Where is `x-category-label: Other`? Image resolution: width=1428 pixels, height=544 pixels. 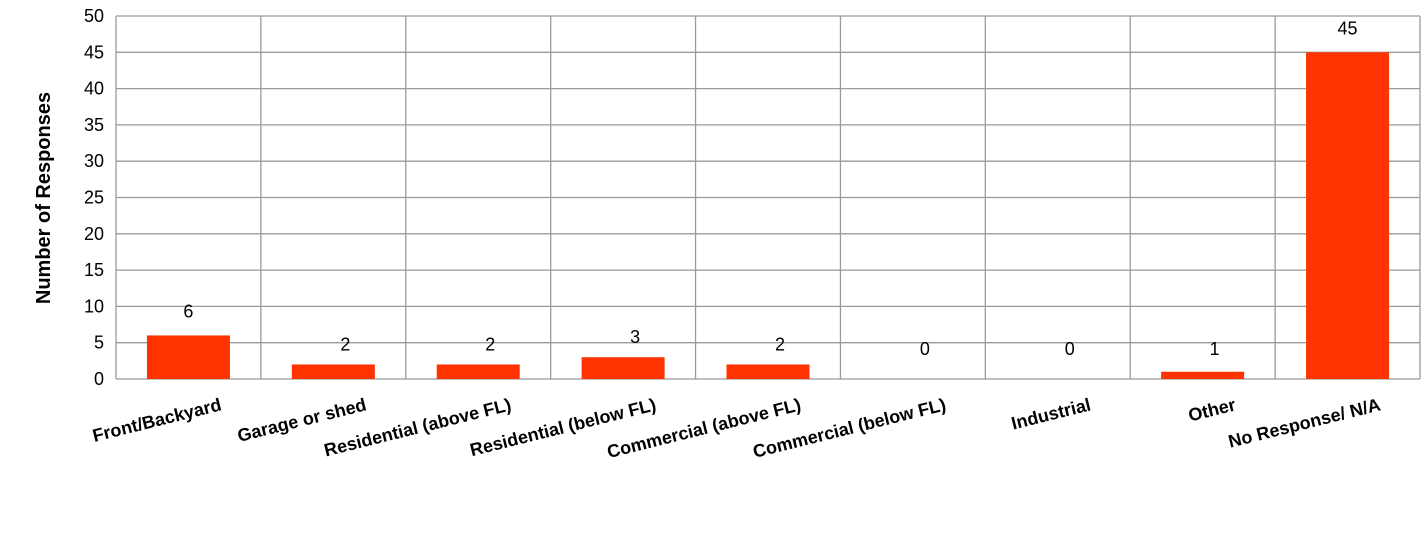 x-category-label: Other is located at coordinates (1211, 409).